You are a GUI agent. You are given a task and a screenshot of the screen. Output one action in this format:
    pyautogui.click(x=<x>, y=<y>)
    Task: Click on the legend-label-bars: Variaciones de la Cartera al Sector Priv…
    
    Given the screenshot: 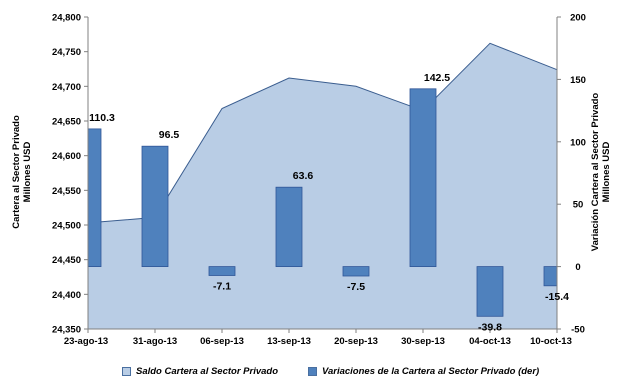 What is the action you would take?
    pyautogui.click(x=431, y=371)
    